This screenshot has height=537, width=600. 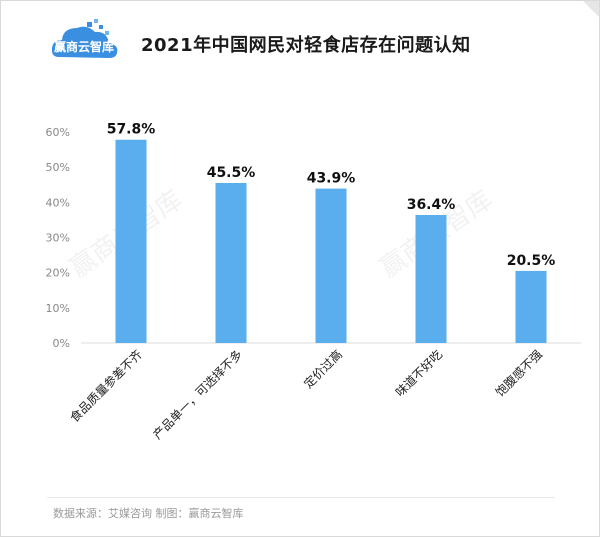 I want to click on value-label-0: 57.8%, so click(x=131, y=130).